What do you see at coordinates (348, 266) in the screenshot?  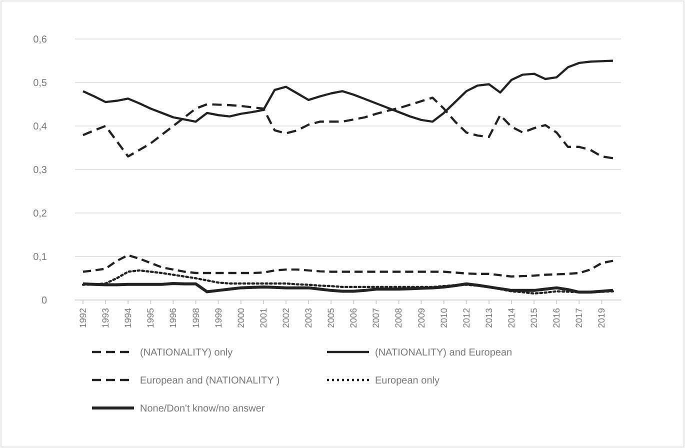 I see `line-series` at bounding box center [348, 266].